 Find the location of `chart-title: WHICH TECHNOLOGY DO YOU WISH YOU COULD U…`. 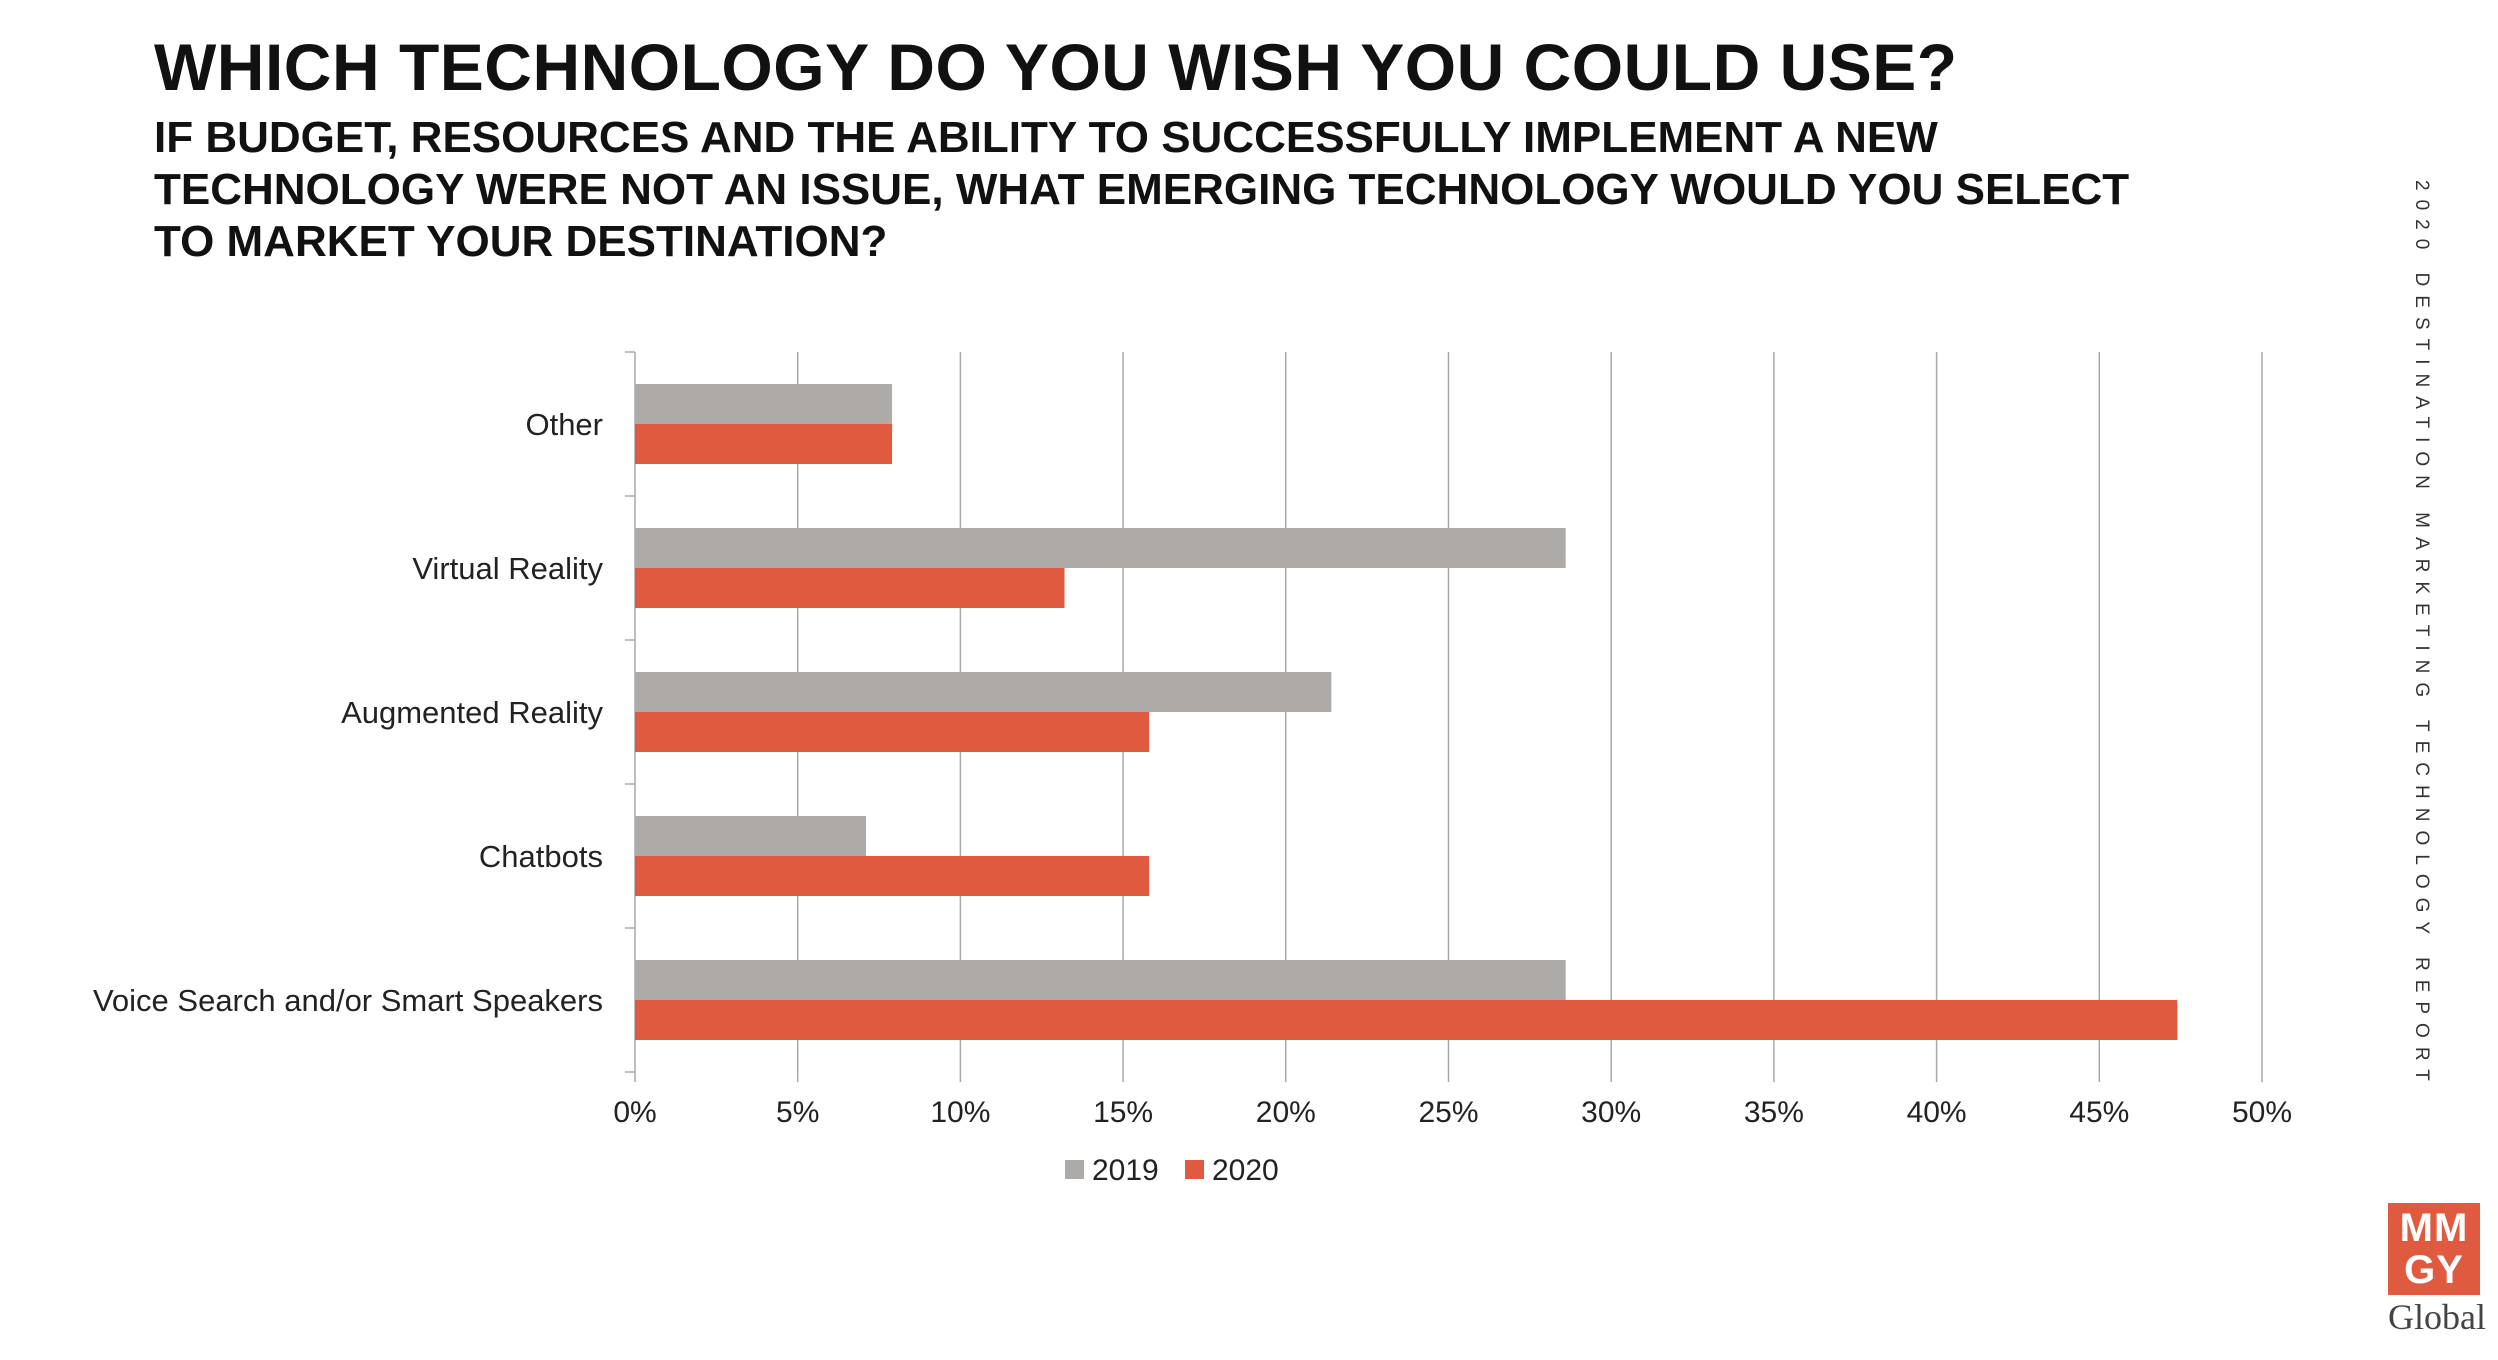

chart-title: WHICH TECHNOLOGY DO YOU WISH YOU COULD U… is located at coordinates (1056, 67).